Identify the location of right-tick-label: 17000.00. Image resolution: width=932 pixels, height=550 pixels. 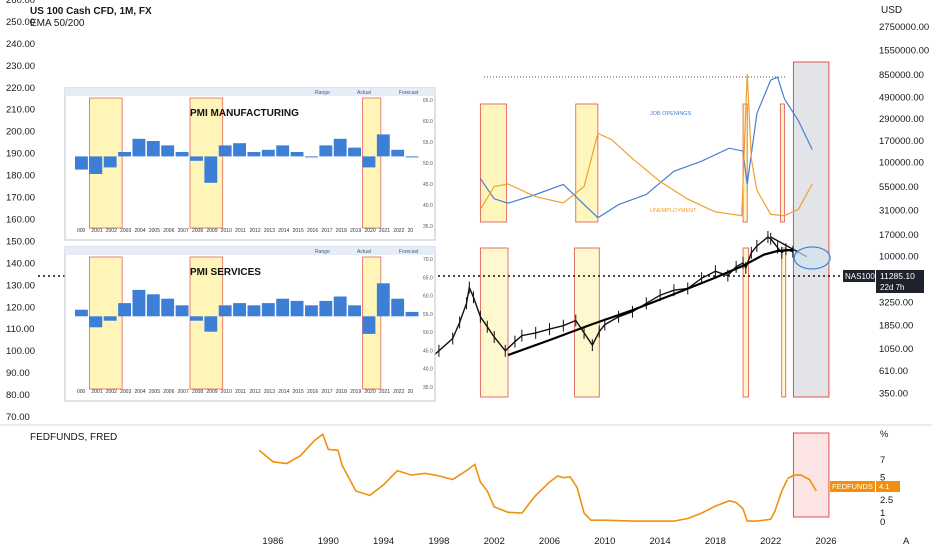
(899, 235).